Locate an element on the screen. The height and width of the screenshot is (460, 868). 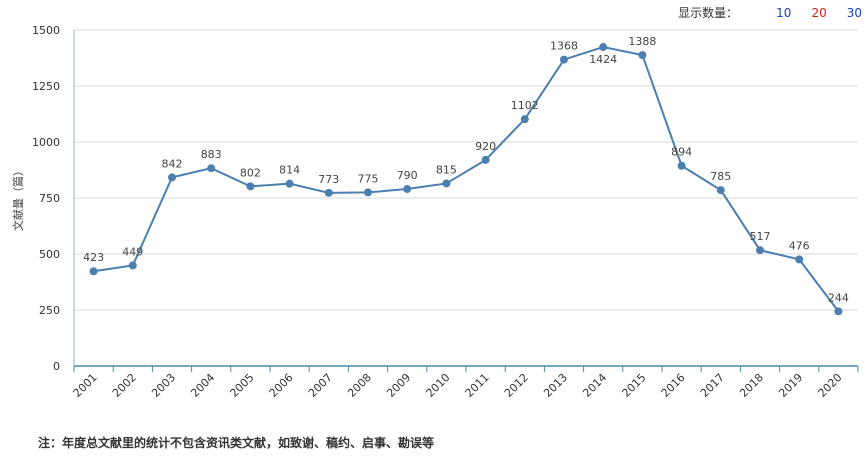
y-tick-label: 750 is located at coordinates (49, 198).